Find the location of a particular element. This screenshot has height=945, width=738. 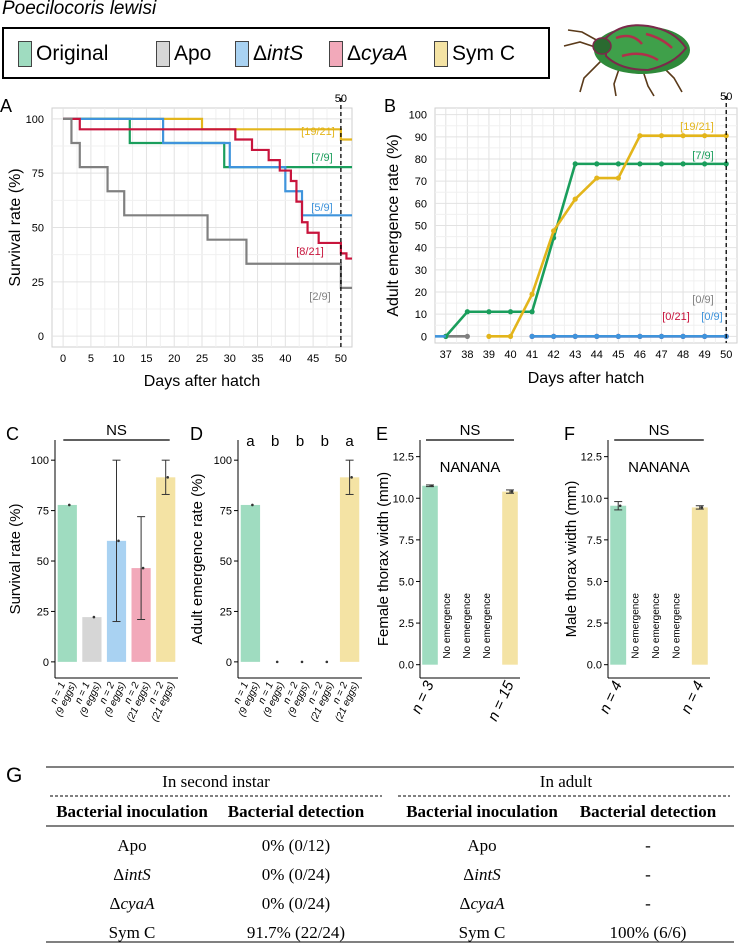

table-row-symc-inoculation-adult: Sym C is located at coordinates (482, 932).